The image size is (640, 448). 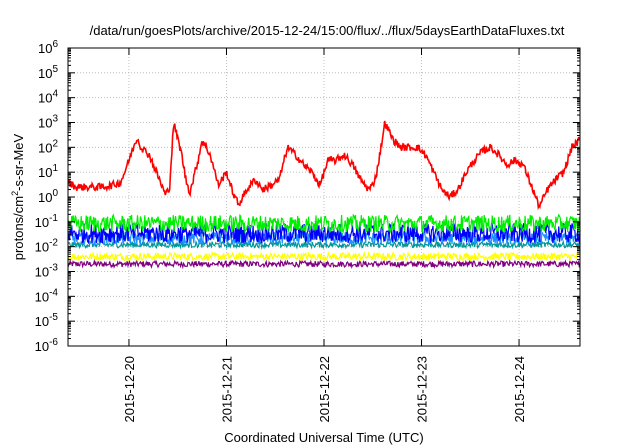 What do you see at coordinates (53, 218) in the screenshot?
I see `y-tick-label-exponent: -1` at bounding box center [53, 218].